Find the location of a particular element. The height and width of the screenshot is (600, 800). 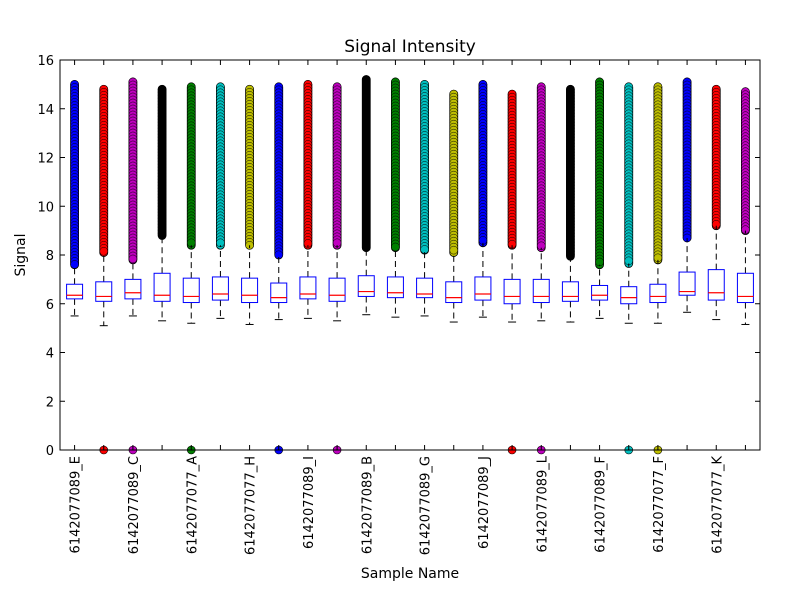

chart-title: Signal Intensity is located at coordinates (410, 47).